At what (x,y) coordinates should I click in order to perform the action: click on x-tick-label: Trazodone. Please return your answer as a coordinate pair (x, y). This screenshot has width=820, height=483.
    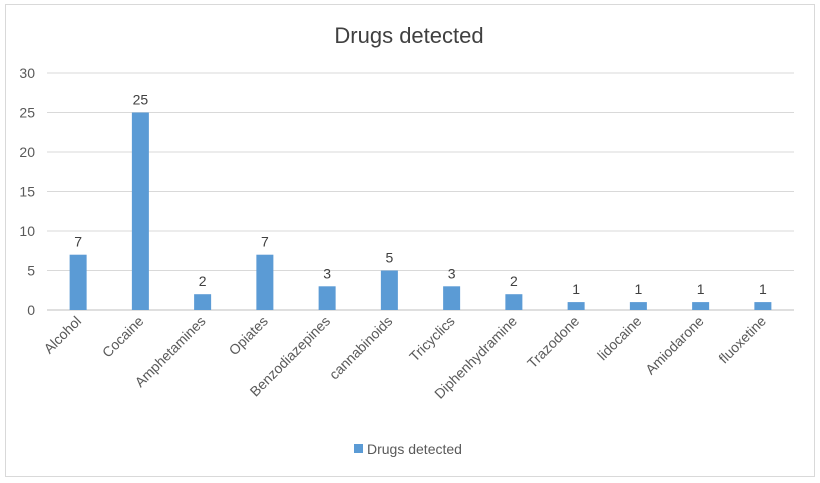
    Looking at the image, I should click on (553, 342).